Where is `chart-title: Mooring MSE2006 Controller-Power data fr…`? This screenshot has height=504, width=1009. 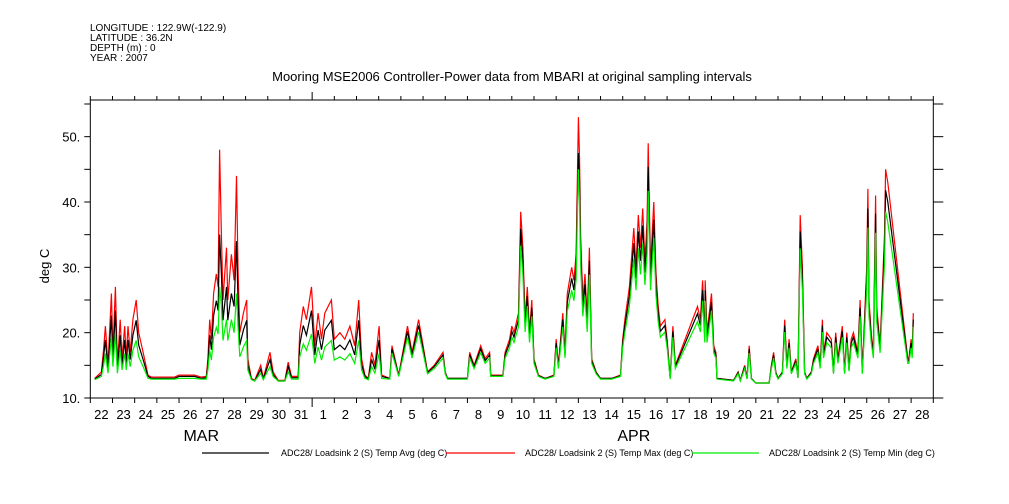 chart-title: Mooring MSE2006 Controller-Power data fr… is located at coordinates (512, 76).